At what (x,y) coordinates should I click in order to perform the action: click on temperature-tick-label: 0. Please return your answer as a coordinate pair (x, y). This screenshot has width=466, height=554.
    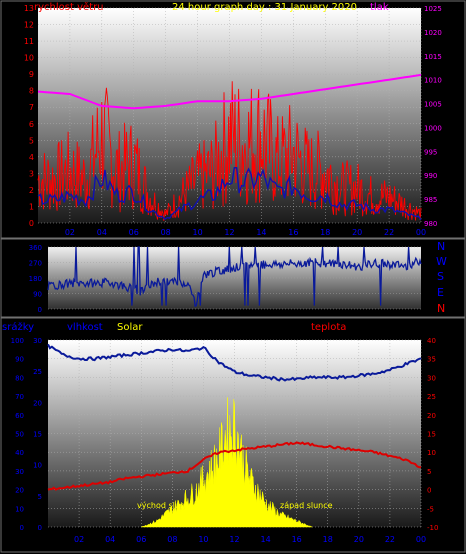
    Looking at the image, I should click on (429, 491).